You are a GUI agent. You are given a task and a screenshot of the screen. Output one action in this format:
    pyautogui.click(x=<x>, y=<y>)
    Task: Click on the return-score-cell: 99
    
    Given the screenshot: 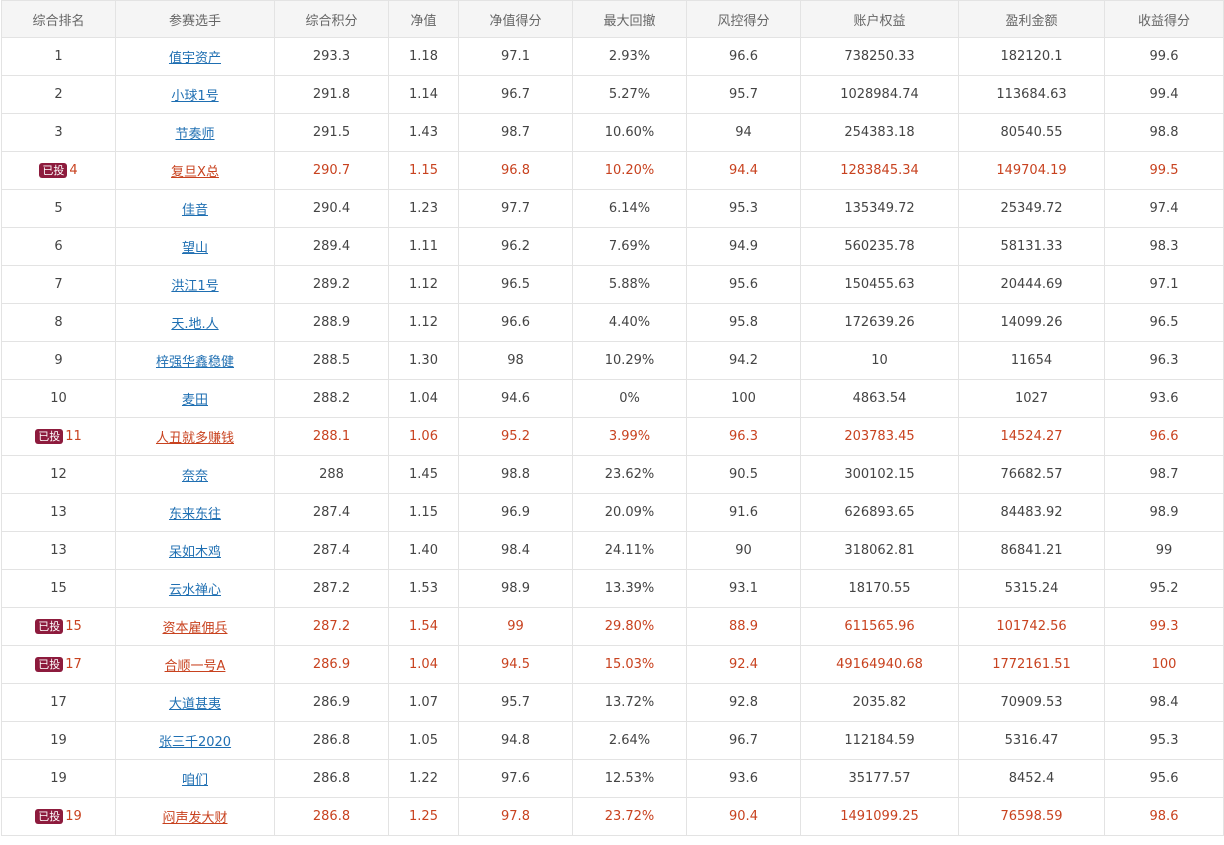 What is the action you would take?
    pyautogui.click(x=1164, y=550)
    